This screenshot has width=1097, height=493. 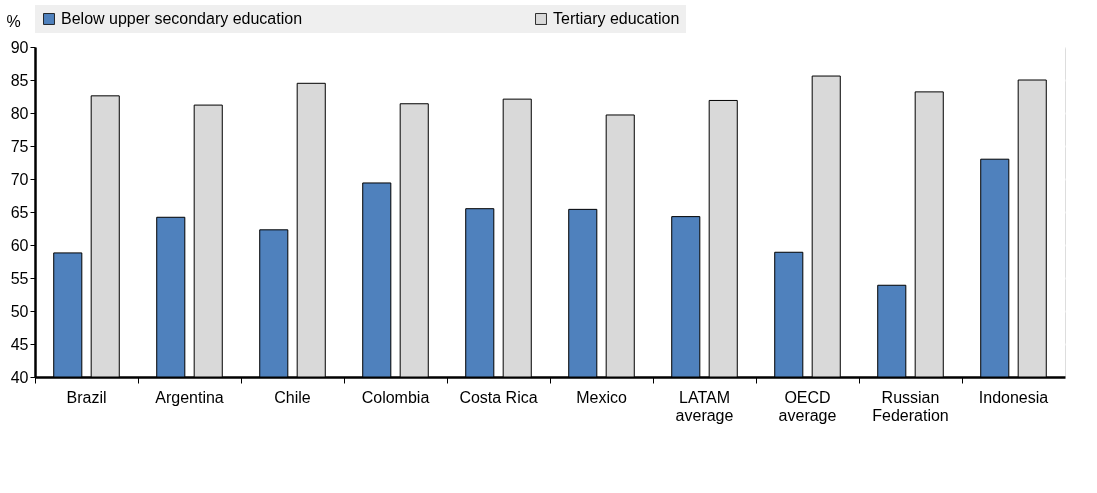 I want to click on x-tick-label: OECD average, so click(x=807, y=406).